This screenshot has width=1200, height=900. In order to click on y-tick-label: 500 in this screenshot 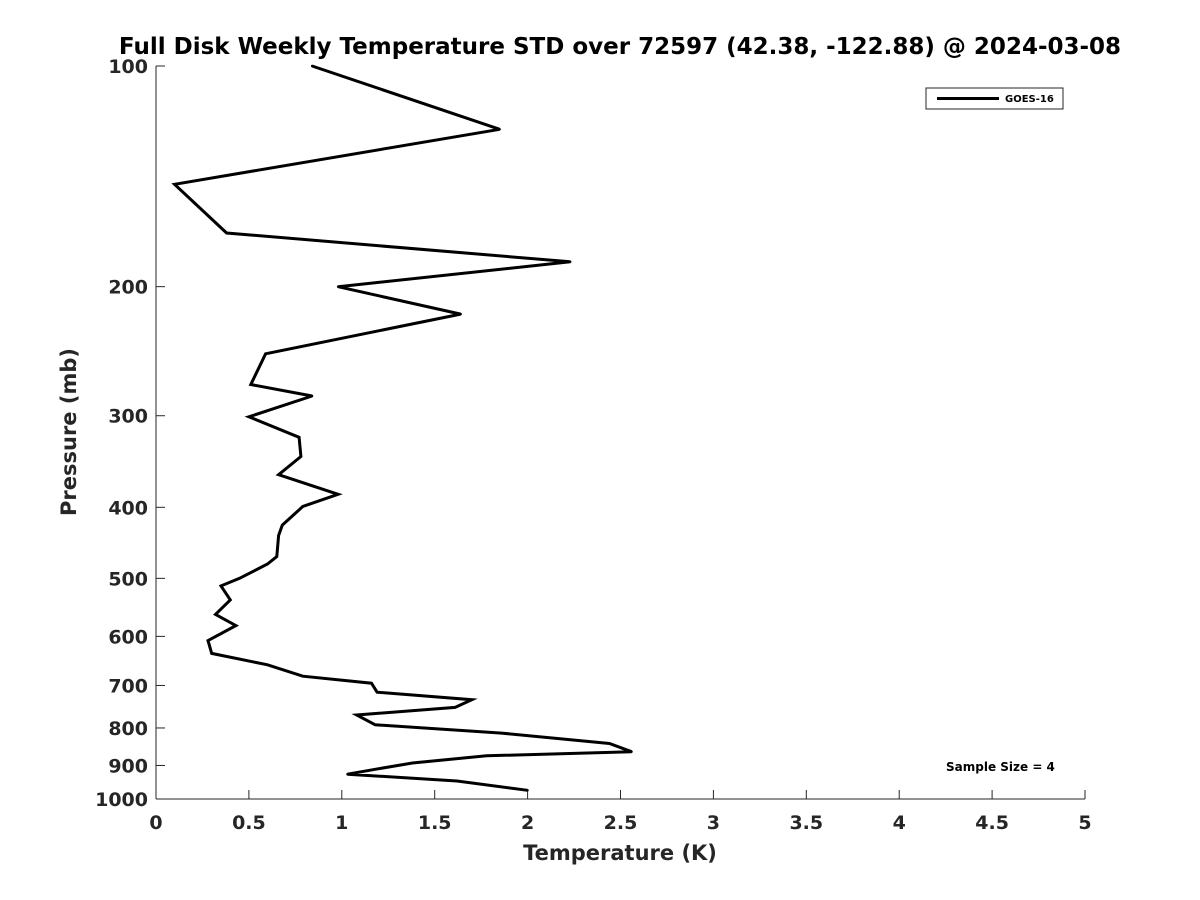, I will do `click(128, 579)`.